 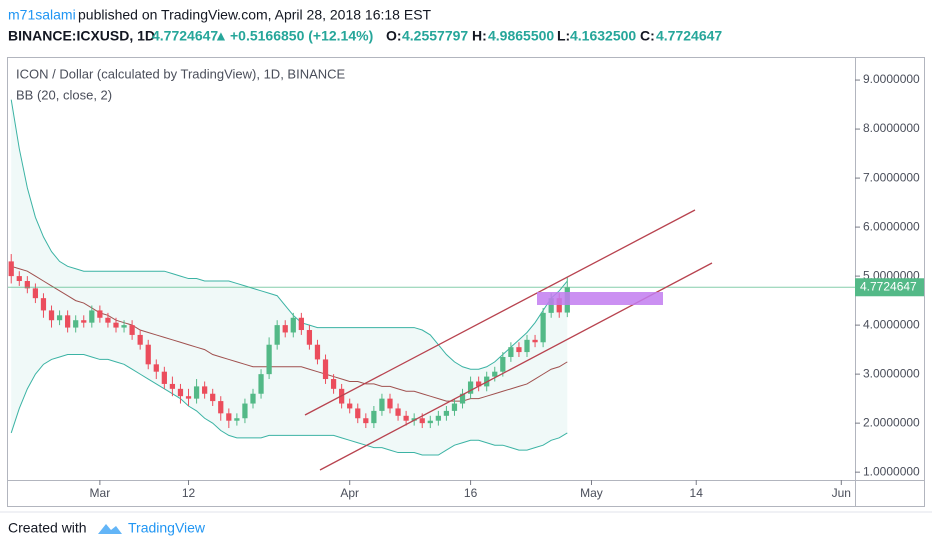 What do you see at coordinates (167, 528) in the screenshot?
I see `brand: TradingView` at bounding box center [167, 528].